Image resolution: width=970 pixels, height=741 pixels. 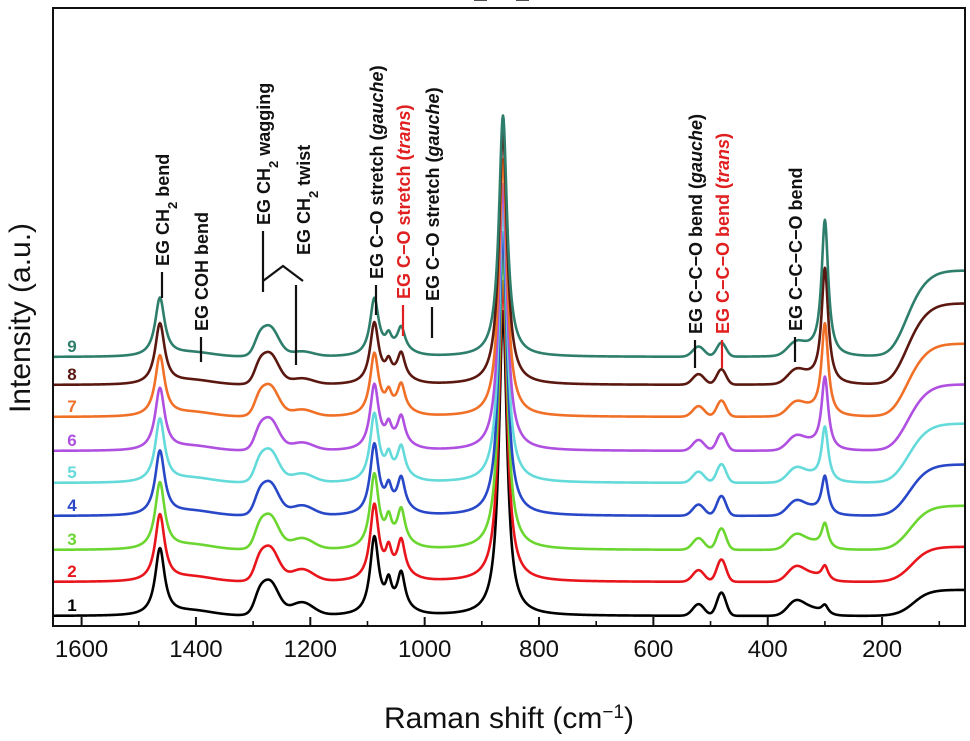 What do you see at coordinates (723, 136) in the screenshot?
I see `annotation-cco-bend-trans-part: )` at bounding box center [723, 136].